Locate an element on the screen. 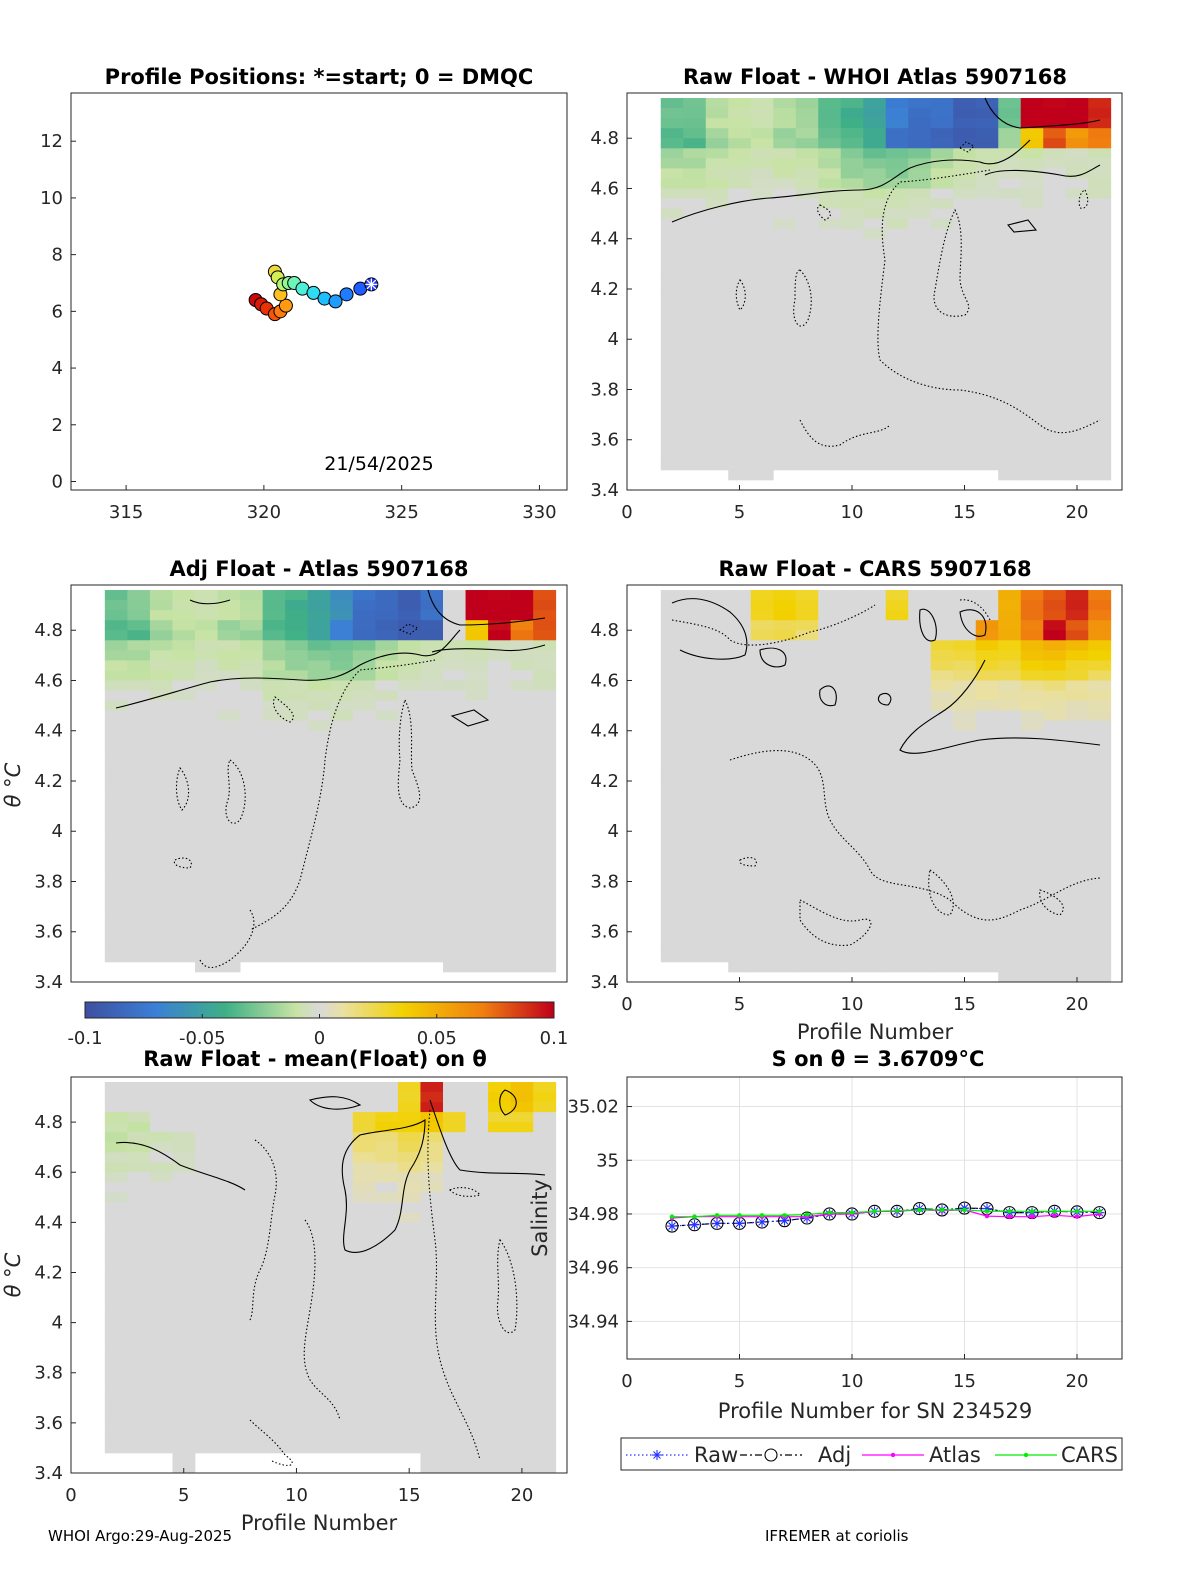 This screenshot has width=1200, height=1575. raw-mean-cell-p8-r10 is located at coordinates (252, 1187).